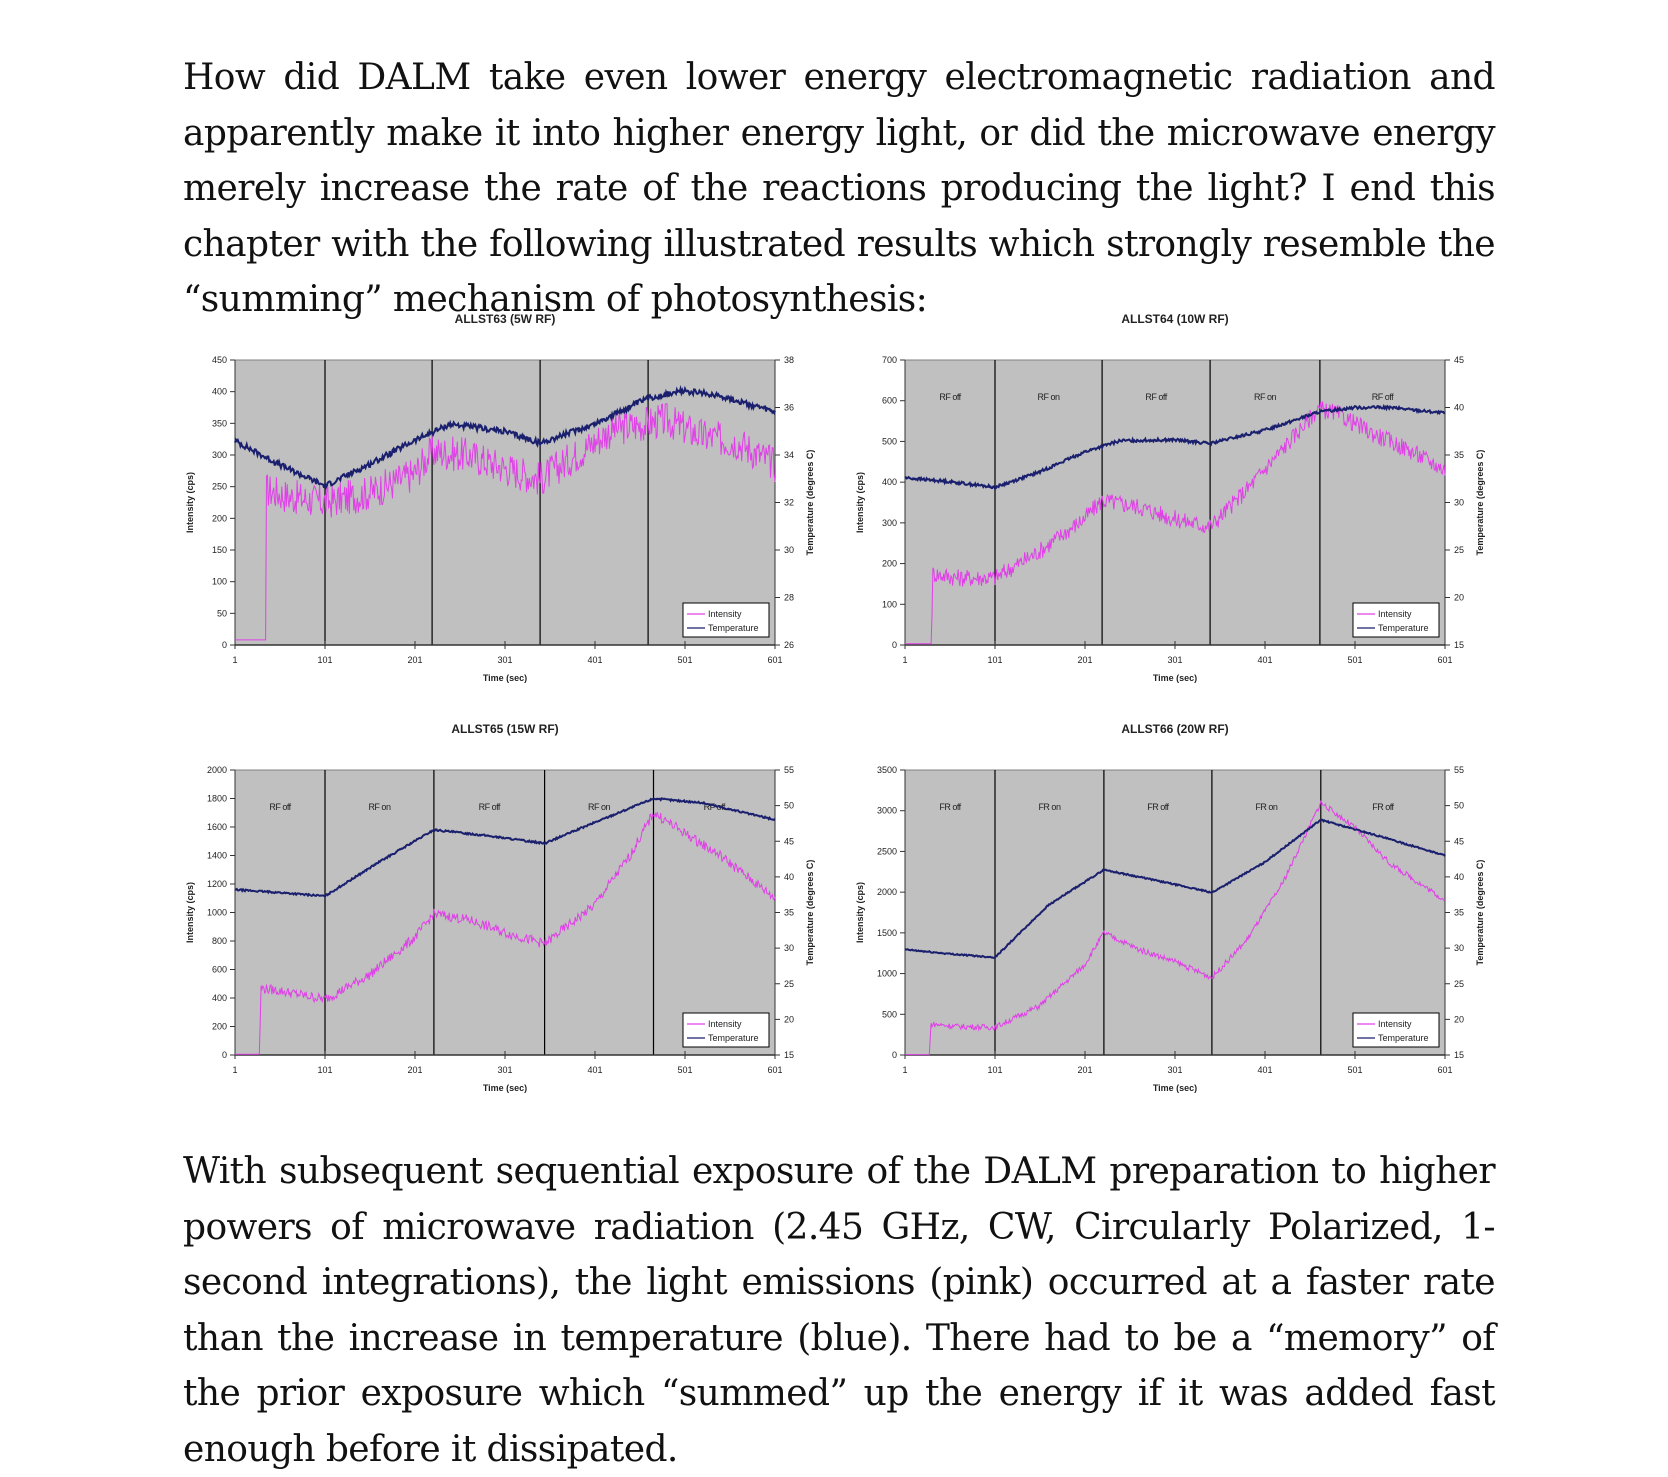 The width and height of the screenshot is (1668, 1477). What do you see at coordinates (887, 770) in the screenshot?
I see `y-tick-label: 3500` at bounding box center [887, 770].